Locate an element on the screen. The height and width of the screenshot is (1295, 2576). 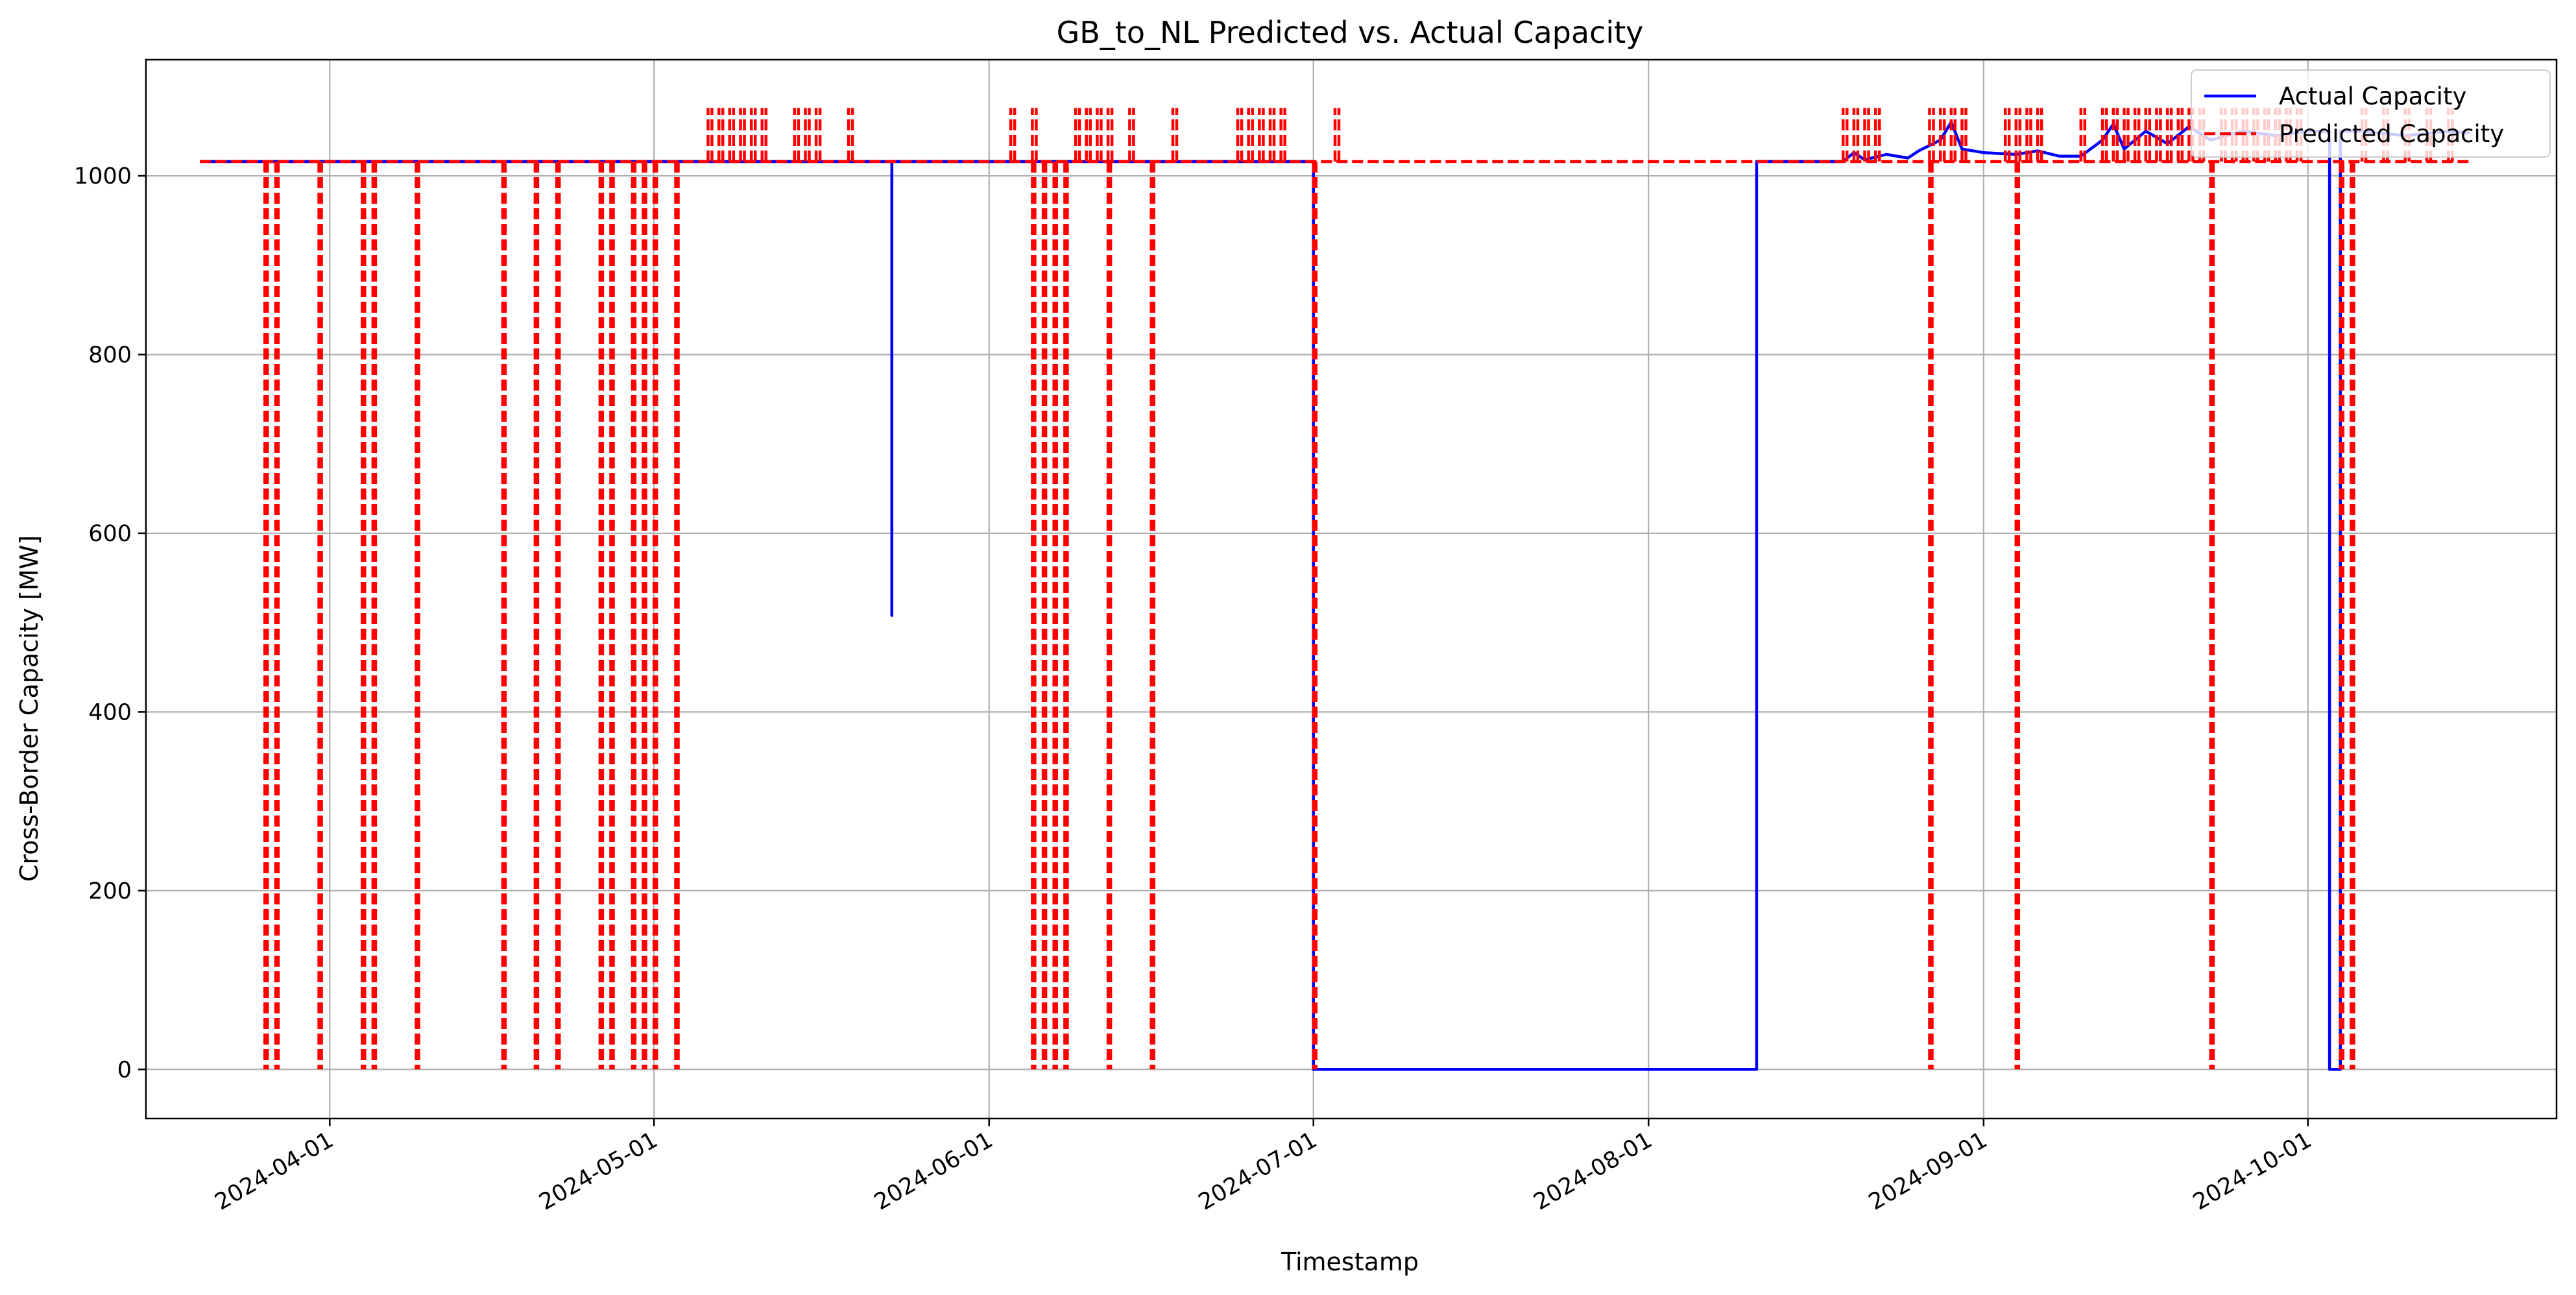
x-axis-label: Timestamp is located at coordinates (1350, 1262).